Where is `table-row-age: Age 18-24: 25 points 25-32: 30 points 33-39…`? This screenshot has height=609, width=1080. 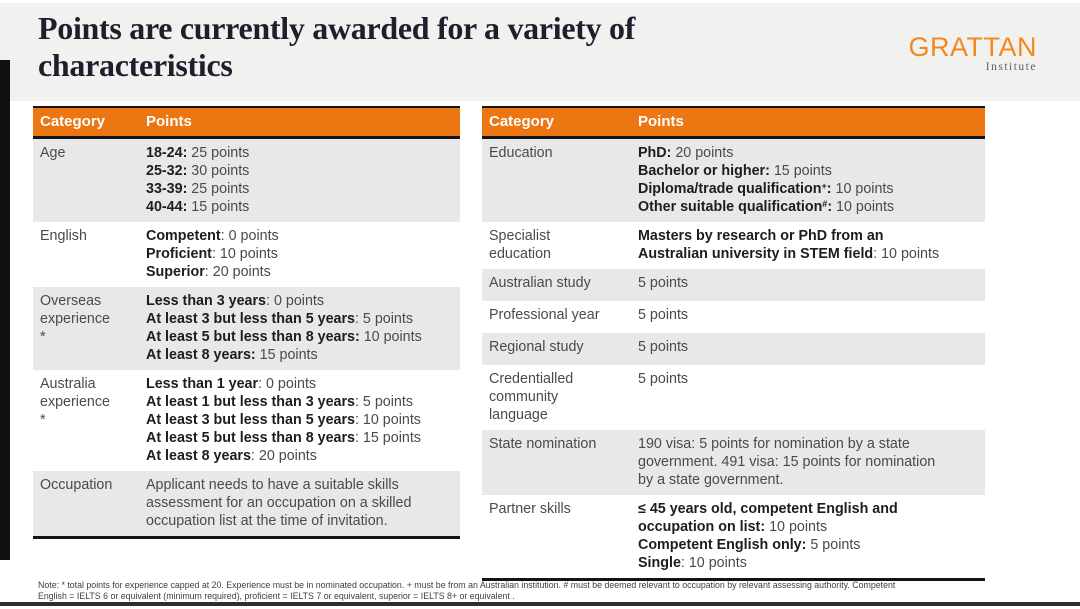
table-row-age: Age 18-24: 25 points 25-32: 30 points 33-39… is located at coordinates (246, 180).